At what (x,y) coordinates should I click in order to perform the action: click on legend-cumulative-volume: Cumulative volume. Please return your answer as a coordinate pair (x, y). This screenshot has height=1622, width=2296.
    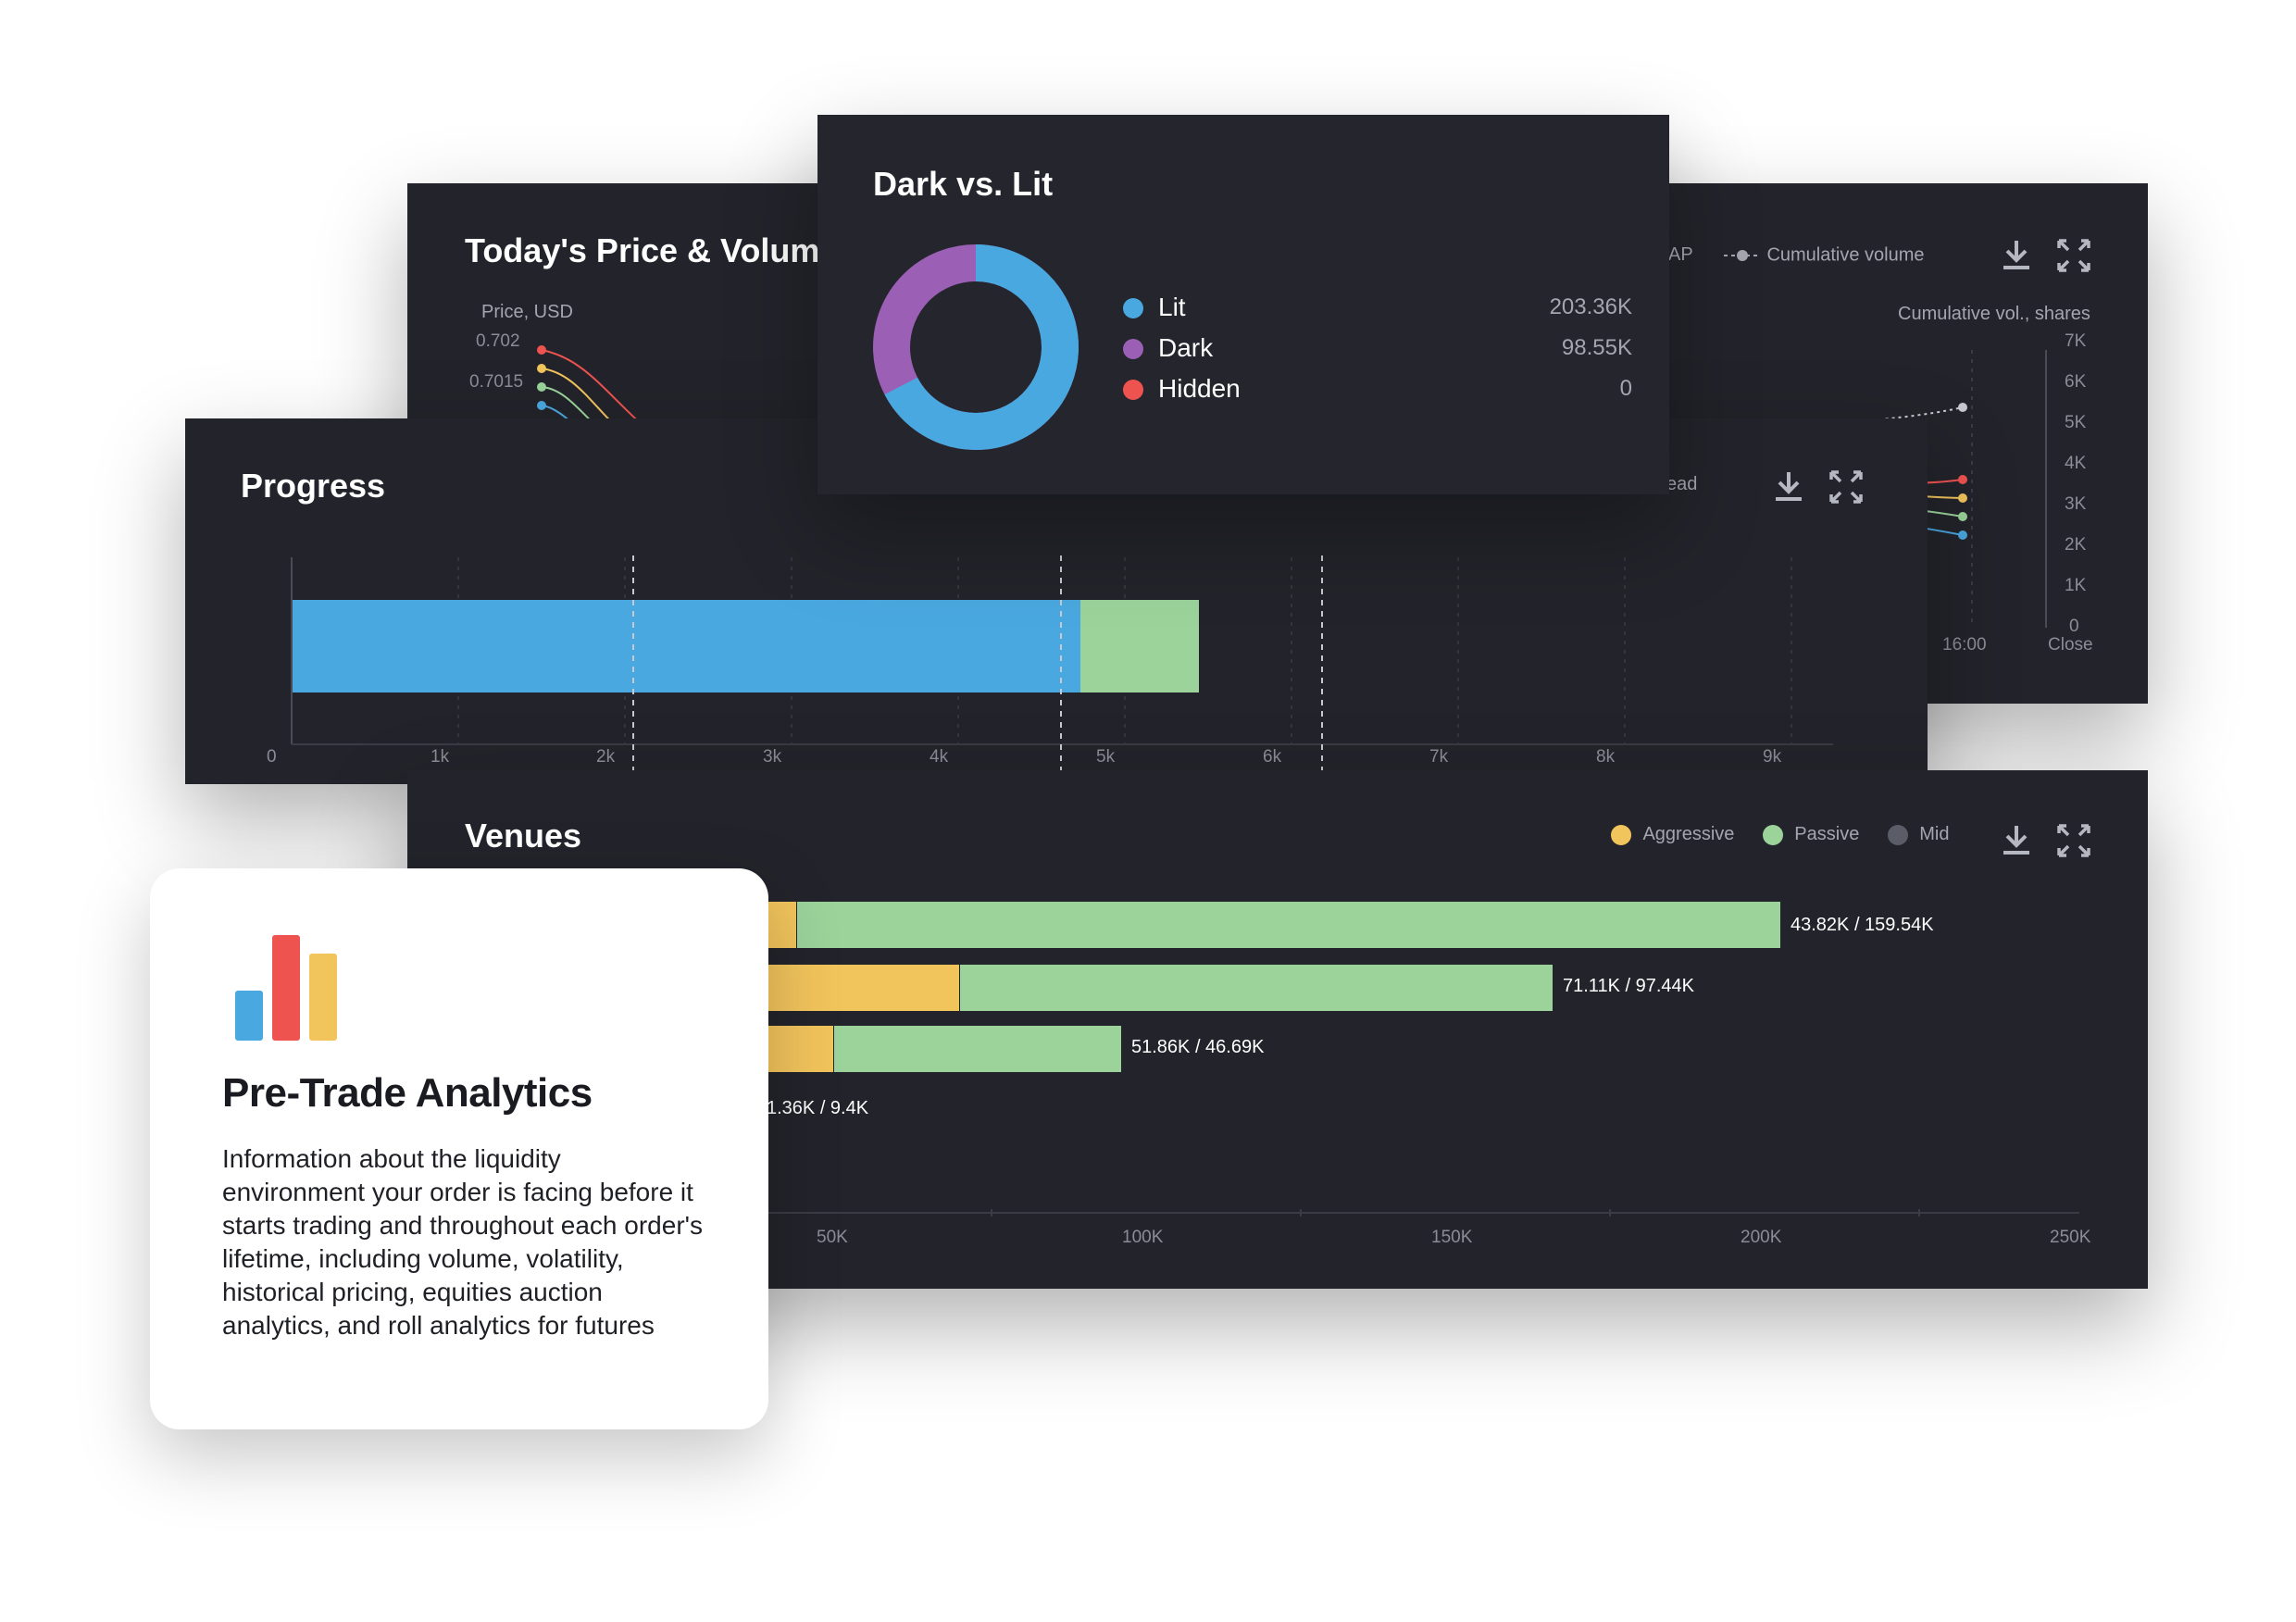
    Looking at the image, I should click on (1823, 255).